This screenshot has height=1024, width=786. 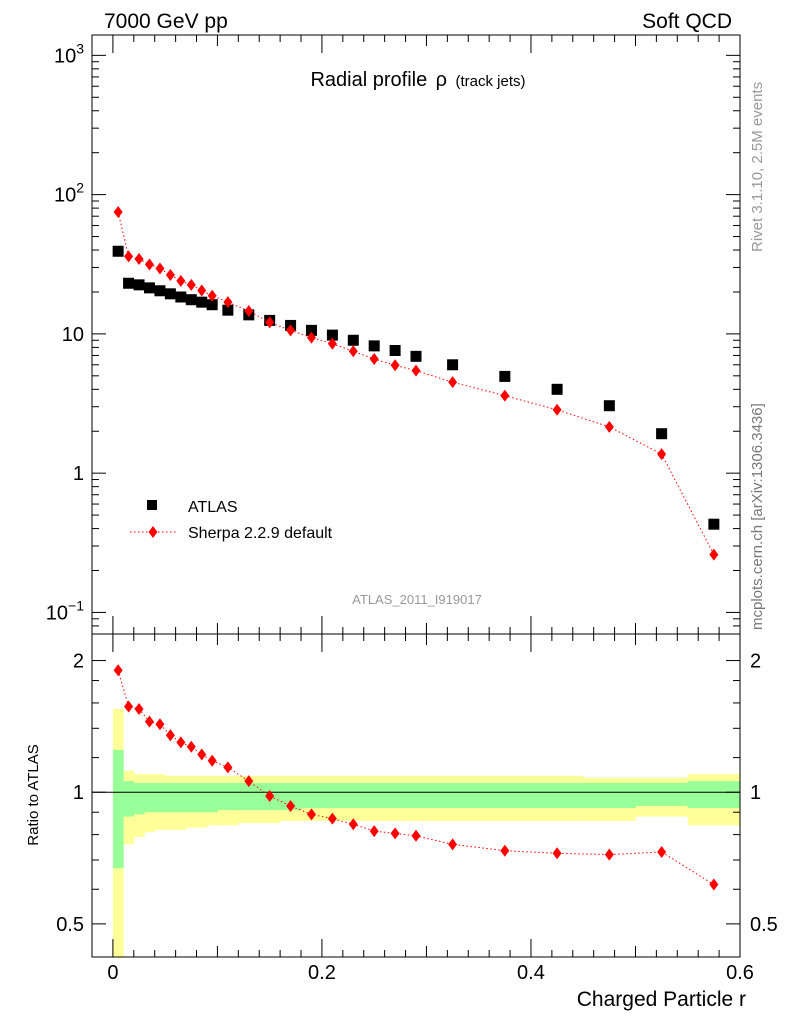 What do you see at coordinates (69, 53) in the screenshot?
I see `y-tick-label: 10³` at bounding box center [69, 53].